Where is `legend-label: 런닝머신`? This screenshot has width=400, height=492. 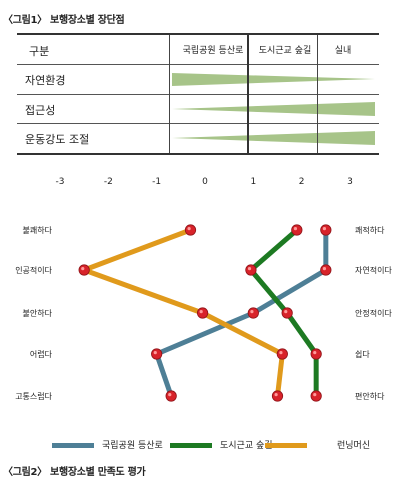
legend-label: 런닝머신 is located at coordinates (354, 446).